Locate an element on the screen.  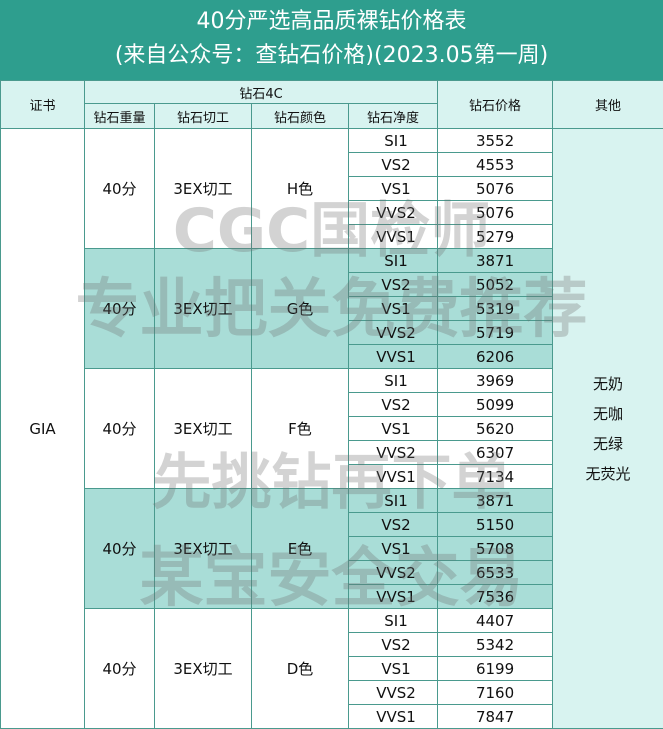
header-other: 其他 is located at coordinates (607, 104).